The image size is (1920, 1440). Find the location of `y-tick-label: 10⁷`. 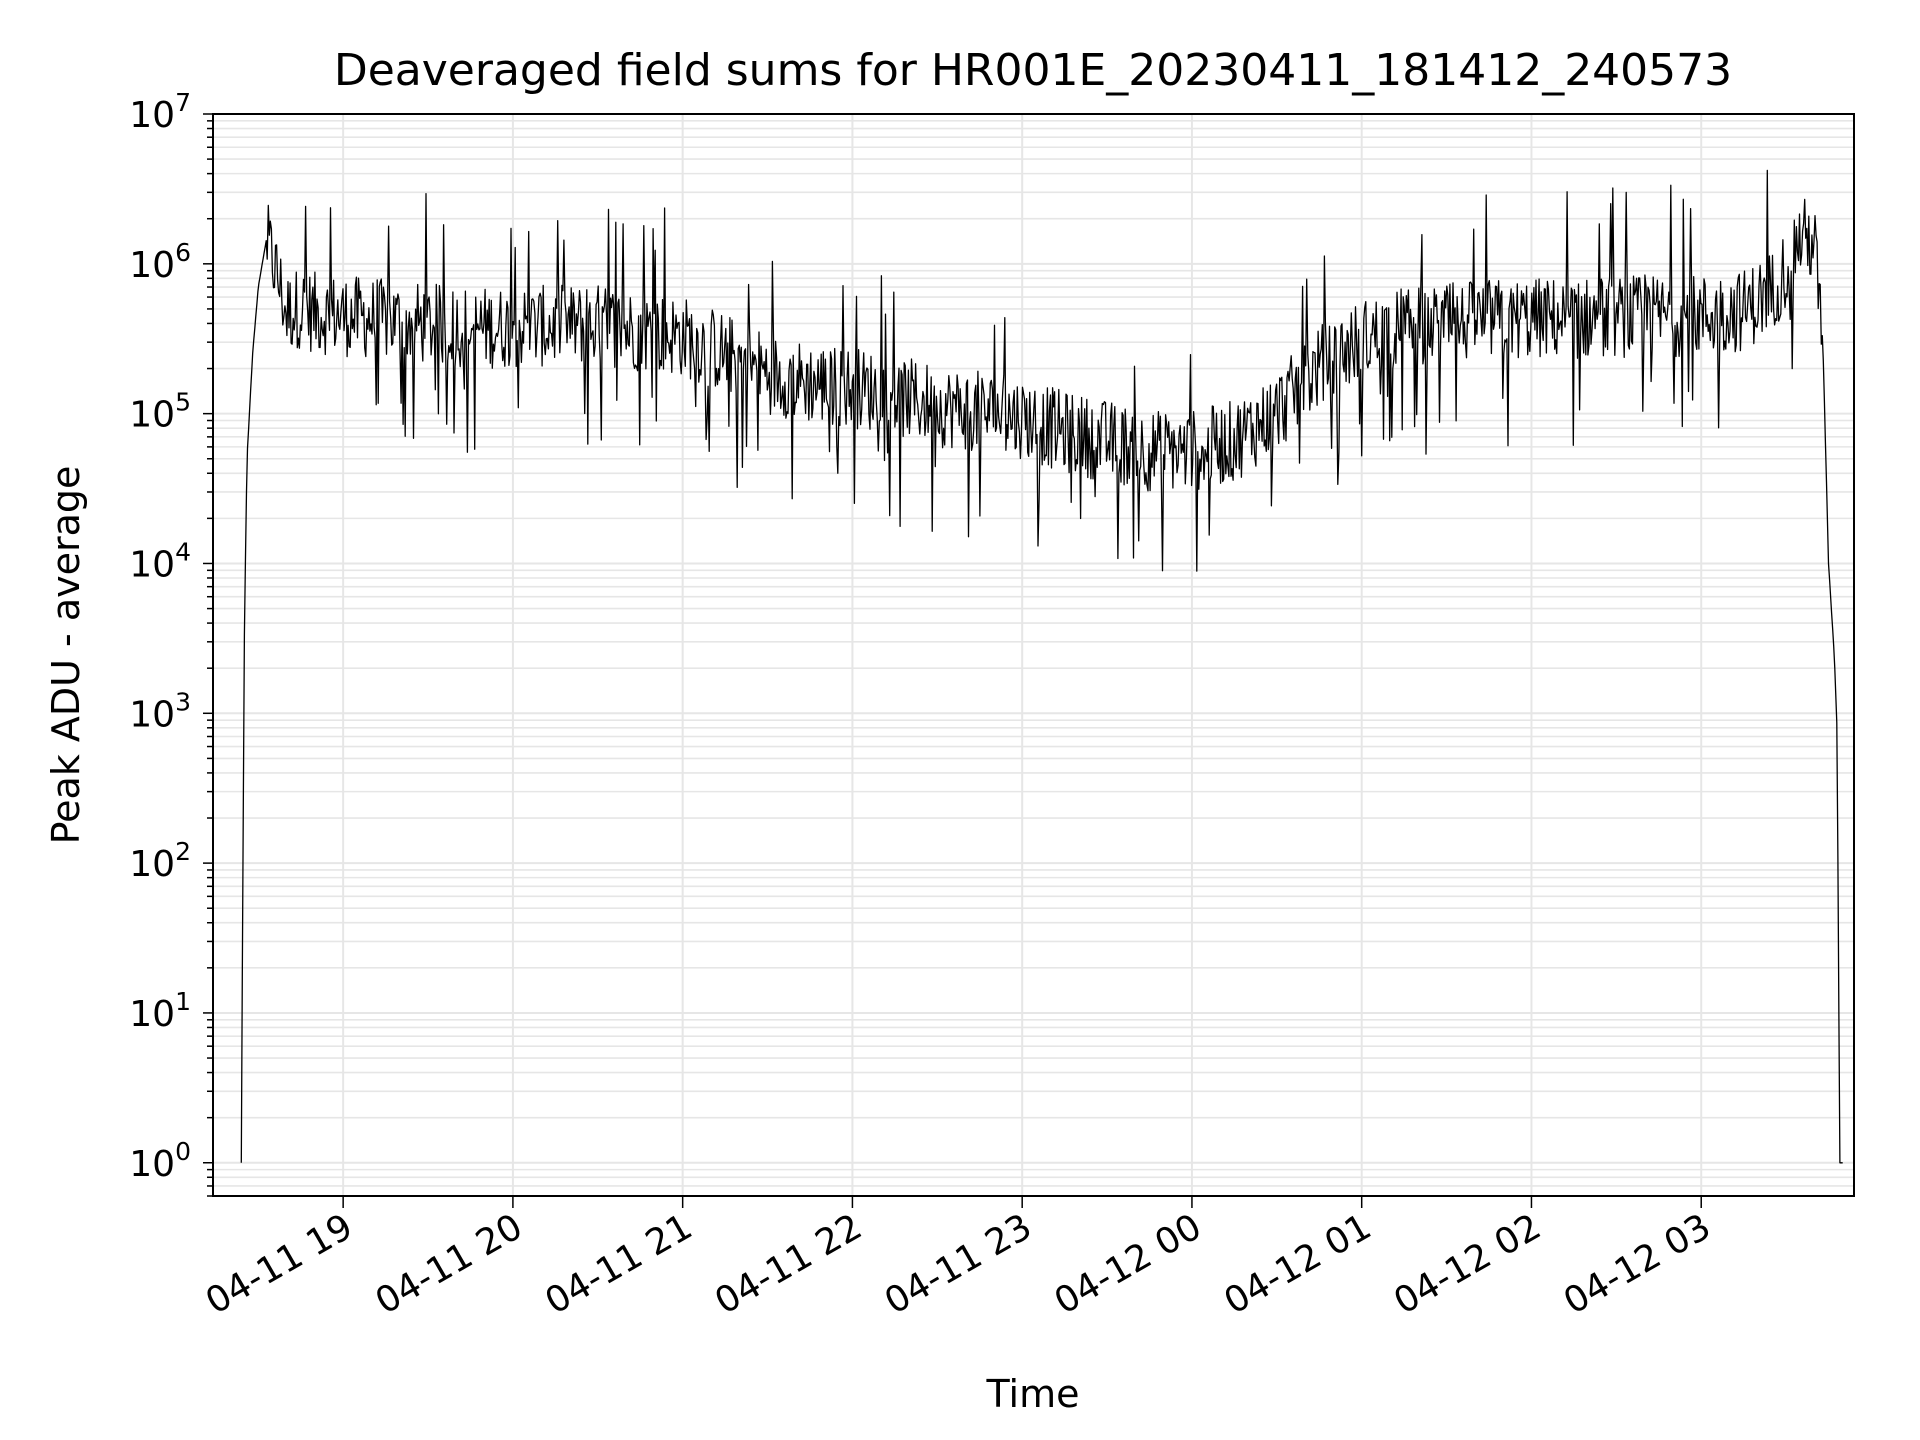

y-tick-label: 10⁷ is located at coordinates (160, 112).